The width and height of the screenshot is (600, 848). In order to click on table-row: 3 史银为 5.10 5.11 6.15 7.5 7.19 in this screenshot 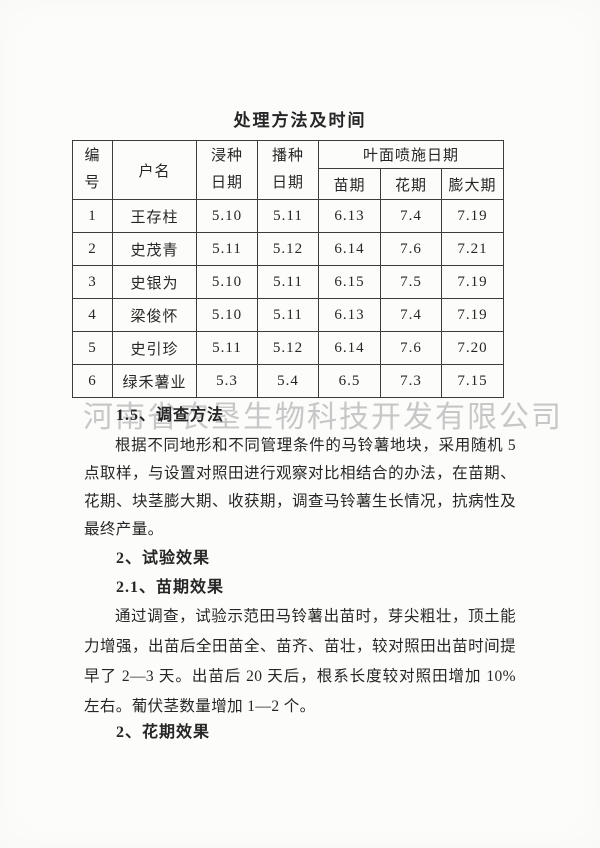, I will do `click(288, 282)`.